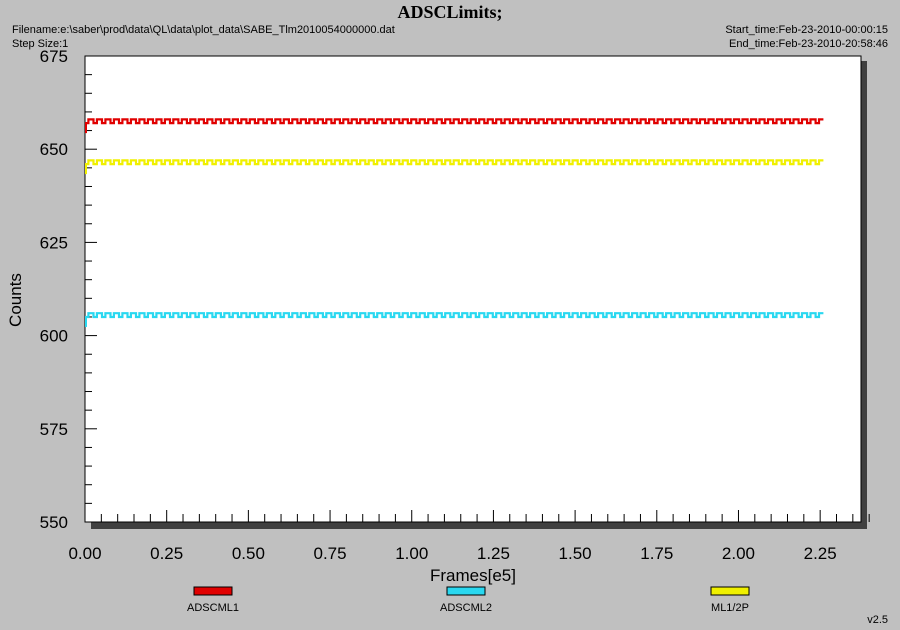  I want to click on y-tick-label: 550, so click(54, 522).